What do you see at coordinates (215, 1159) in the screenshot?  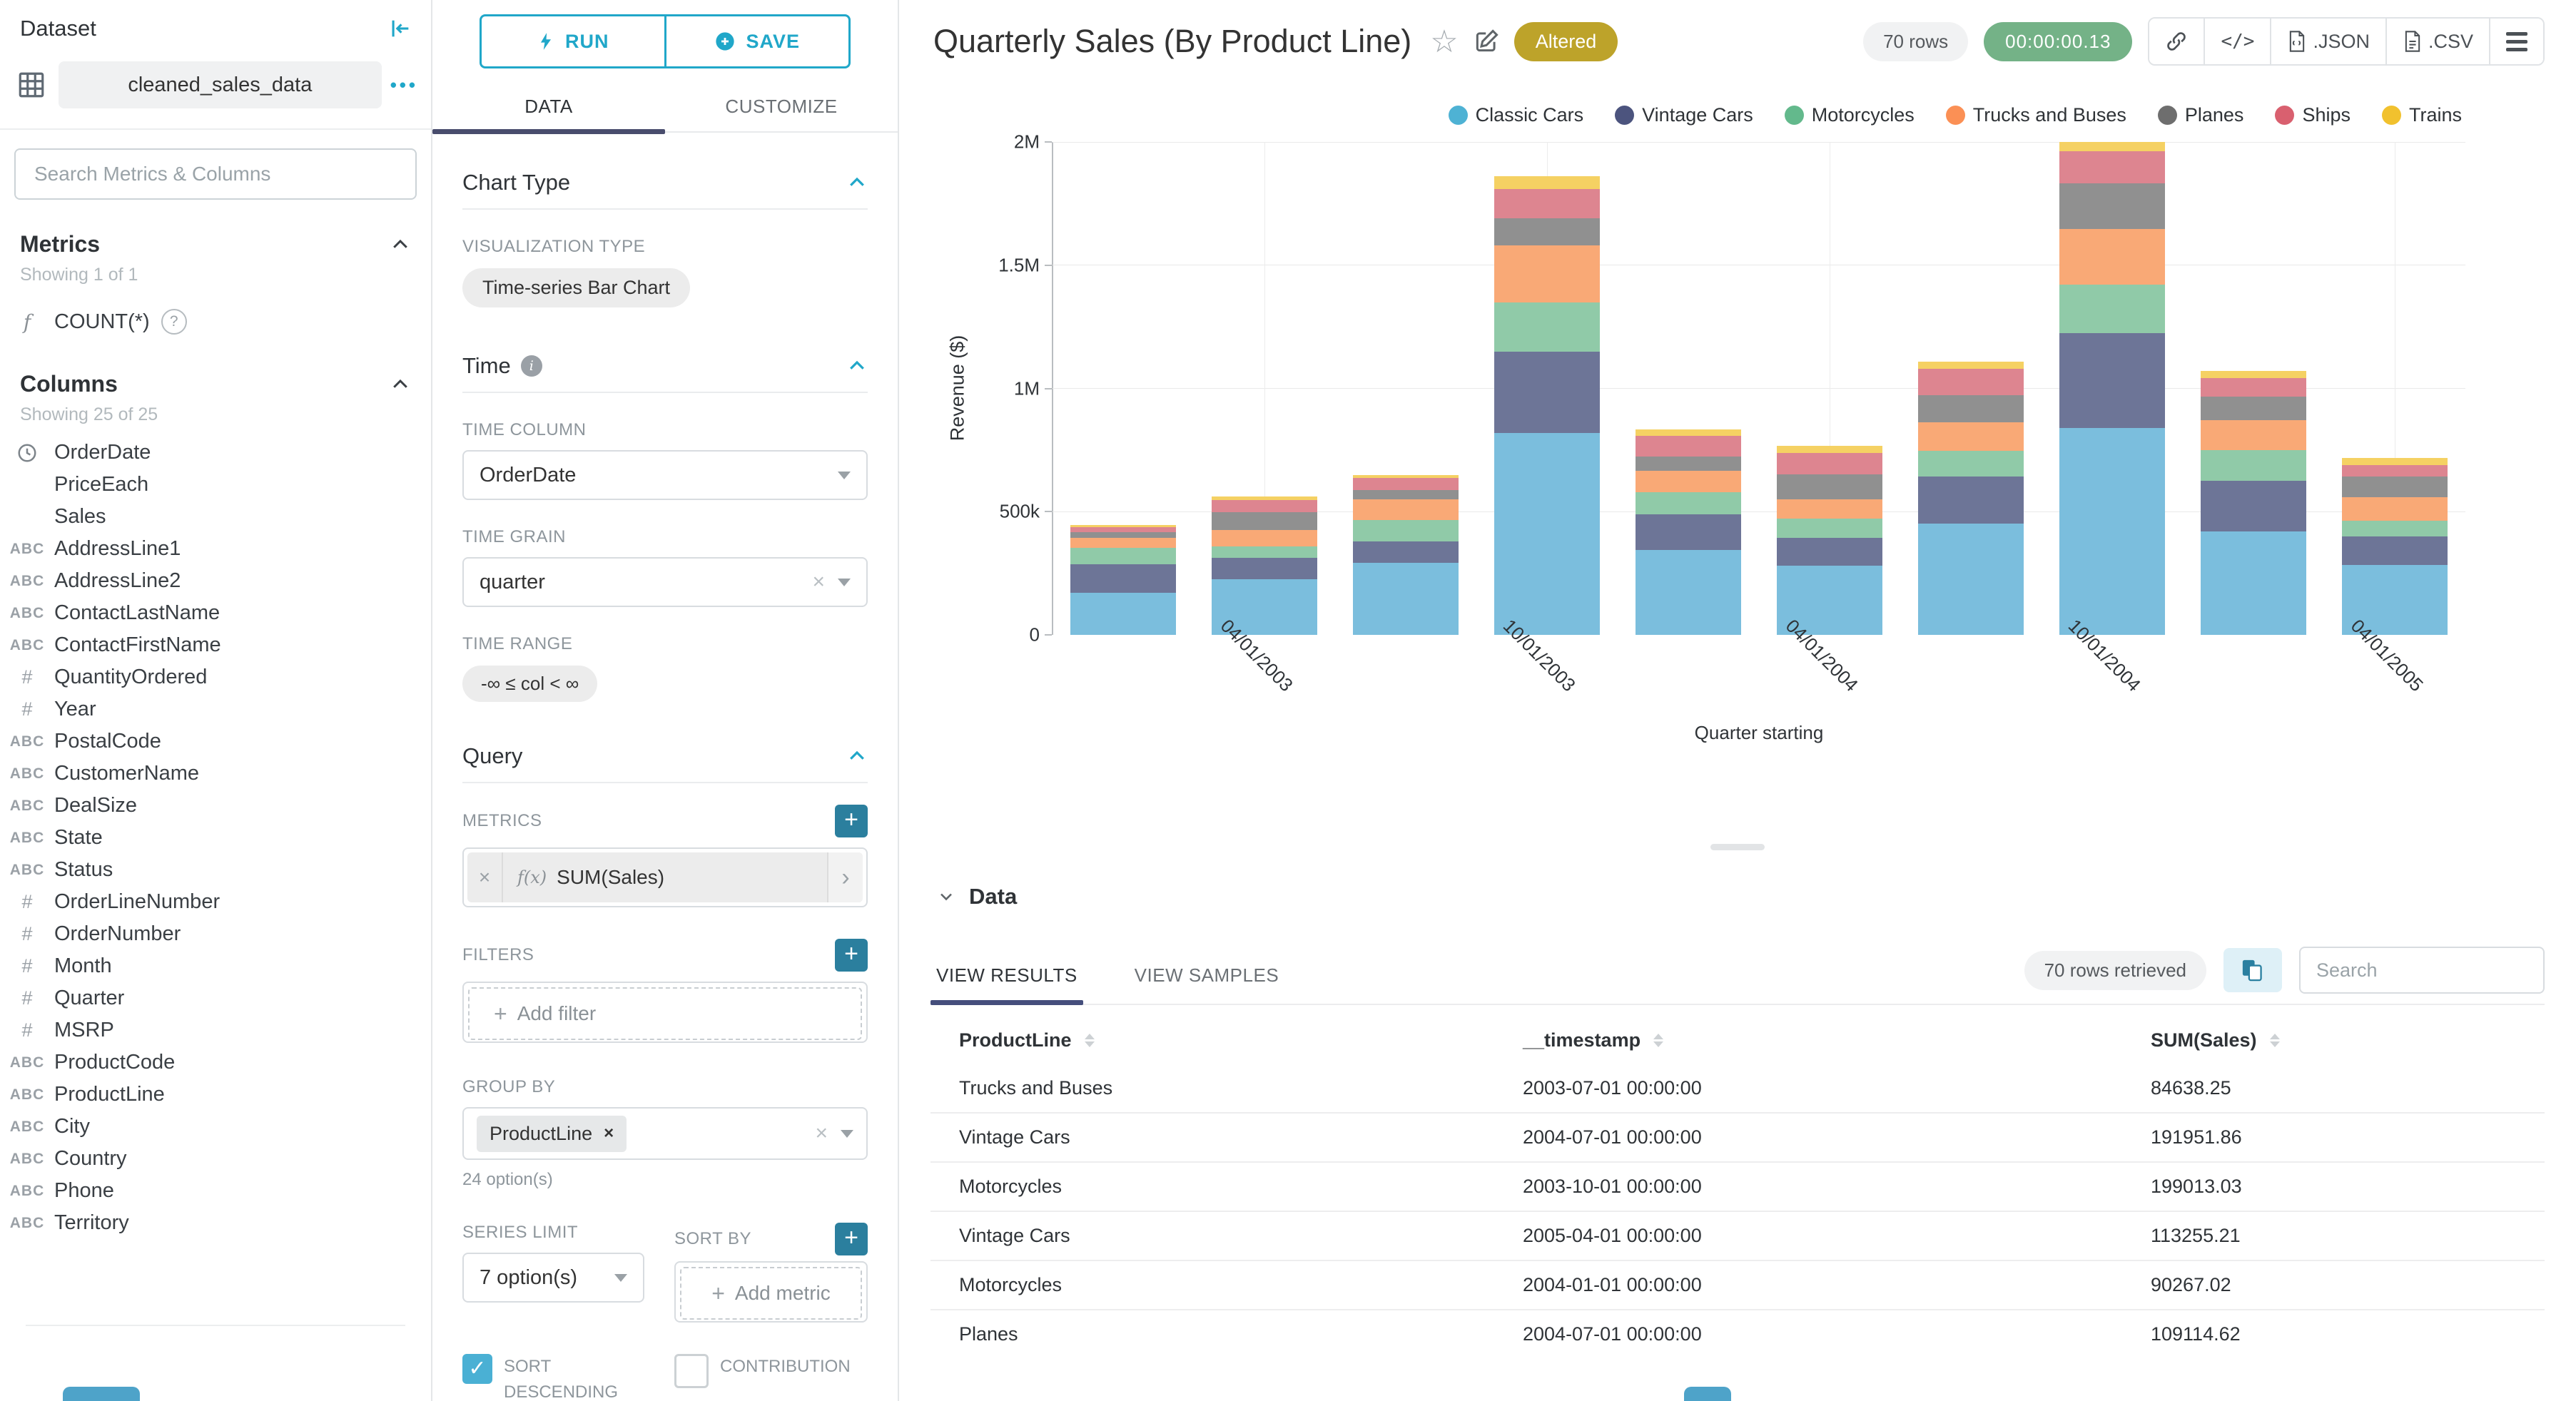 I see `column-item: ABC Country` at bounding box center [215, 1159].